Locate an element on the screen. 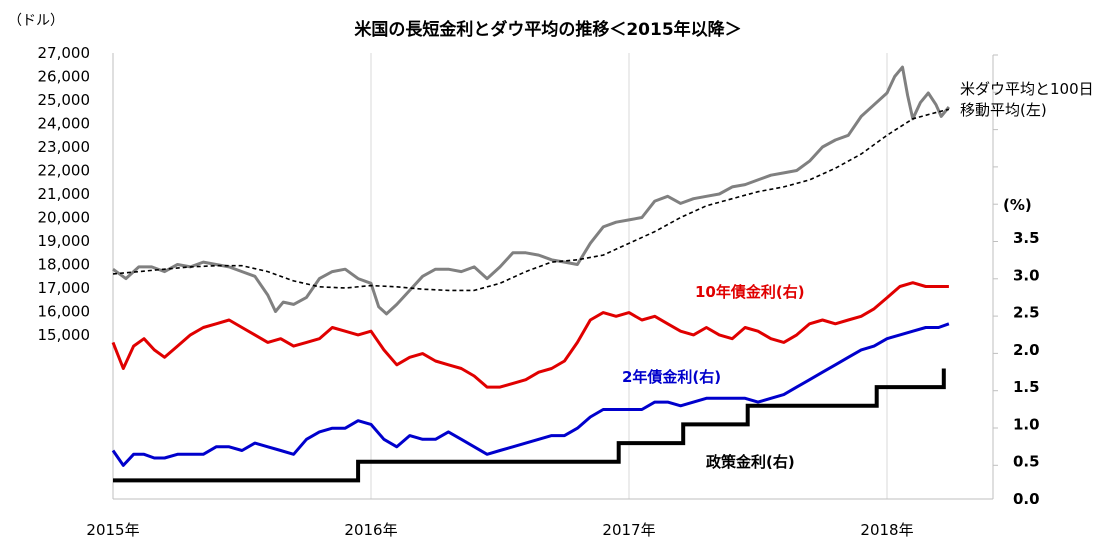 The width and height of the screenshot is (1118, 552). right-tick-label: 2.0 is located at coordinates (1026, 350).